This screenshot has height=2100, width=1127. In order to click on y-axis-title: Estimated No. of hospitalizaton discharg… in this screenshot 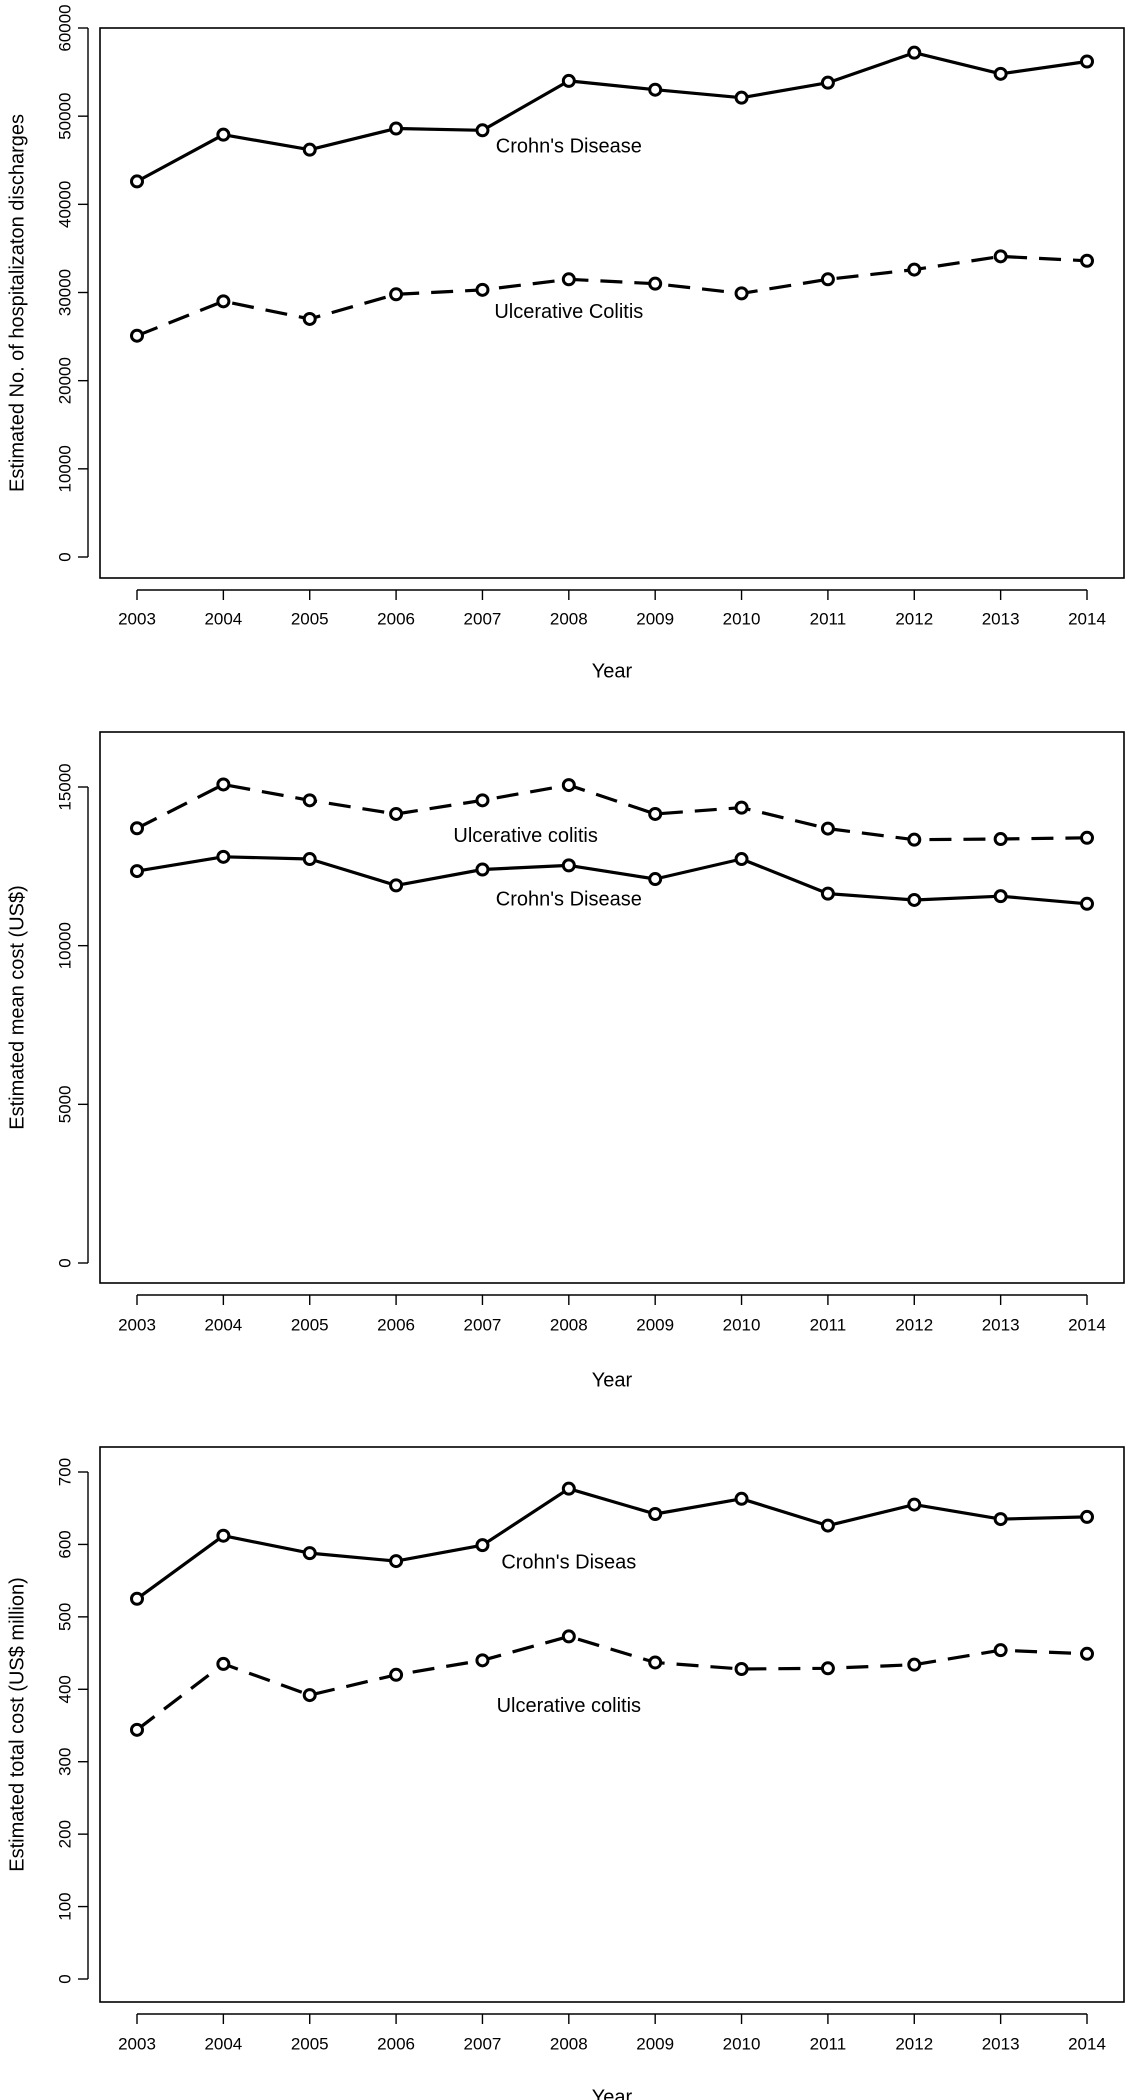, I will do `click(17, 303)`.